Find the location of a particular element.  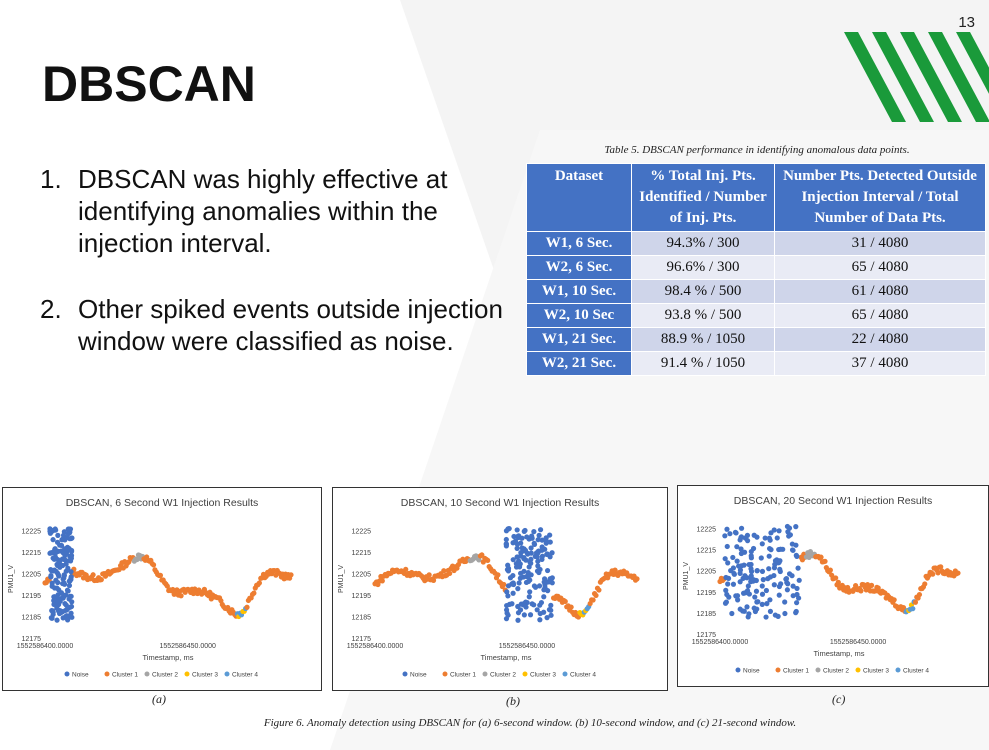

table-cell: W1, 6 Sec. is located at coordinates (579, 243).